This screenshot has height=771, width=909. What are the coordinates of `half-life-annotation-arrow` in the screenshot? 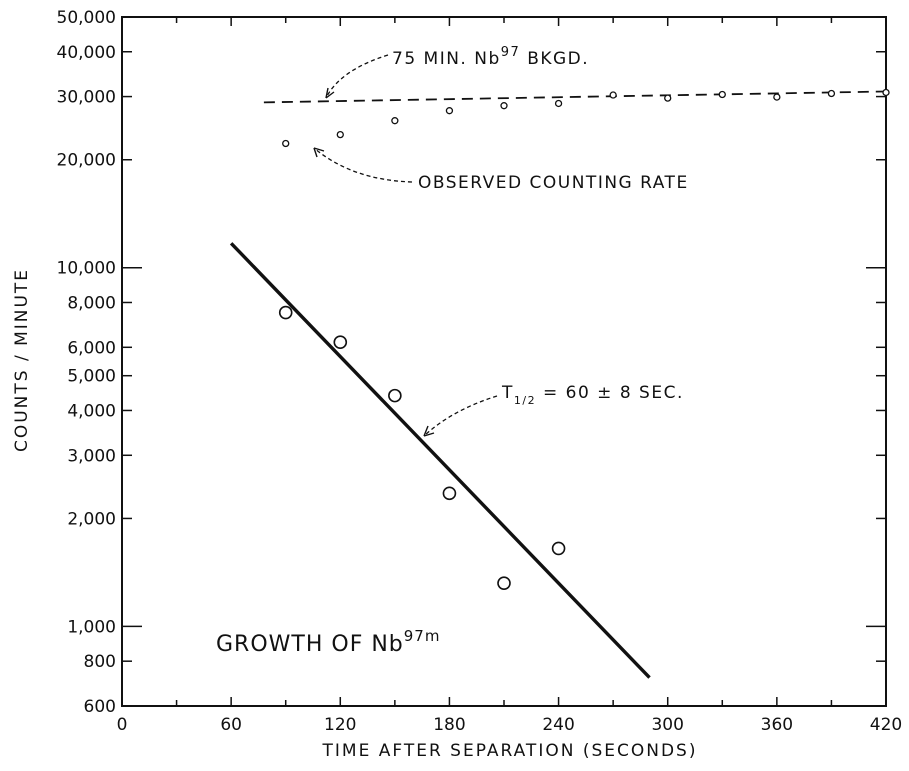 It's located at (460, 416).